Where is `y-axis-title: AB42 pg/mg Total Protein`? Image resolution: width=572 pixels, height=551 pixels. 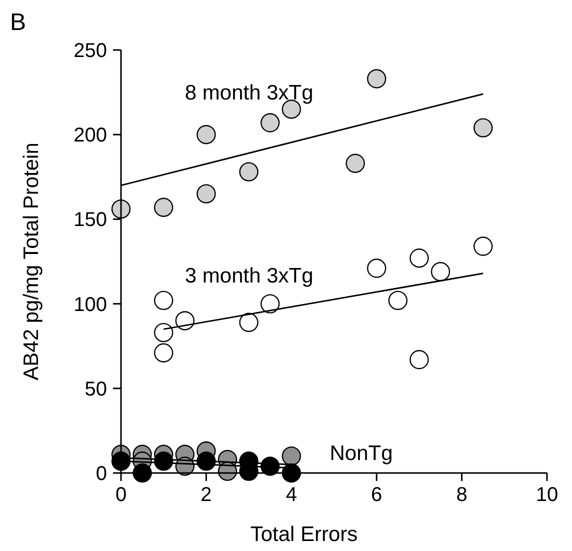
y-axis-title: AB42 pg/mg Total Protein is located at coordinates (31, 261).